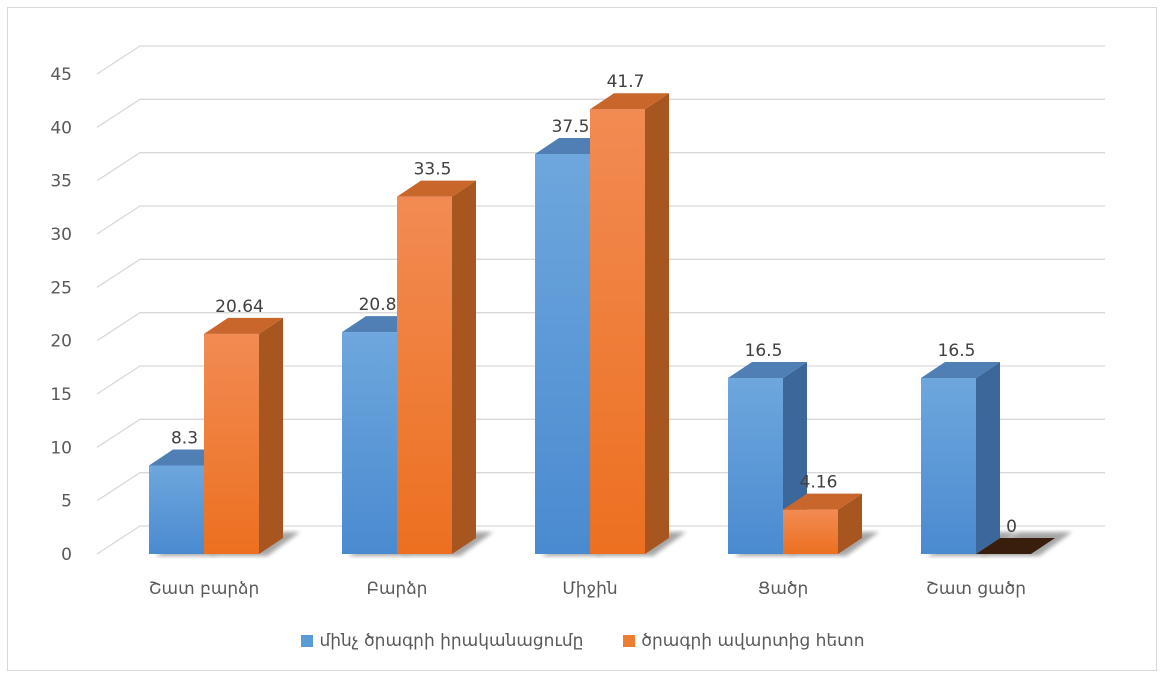  What do you see at coordinates (976, 589) in the screenshot?
I see `x-category-label: Շատ ցածր` at bounding box center [976, 589].